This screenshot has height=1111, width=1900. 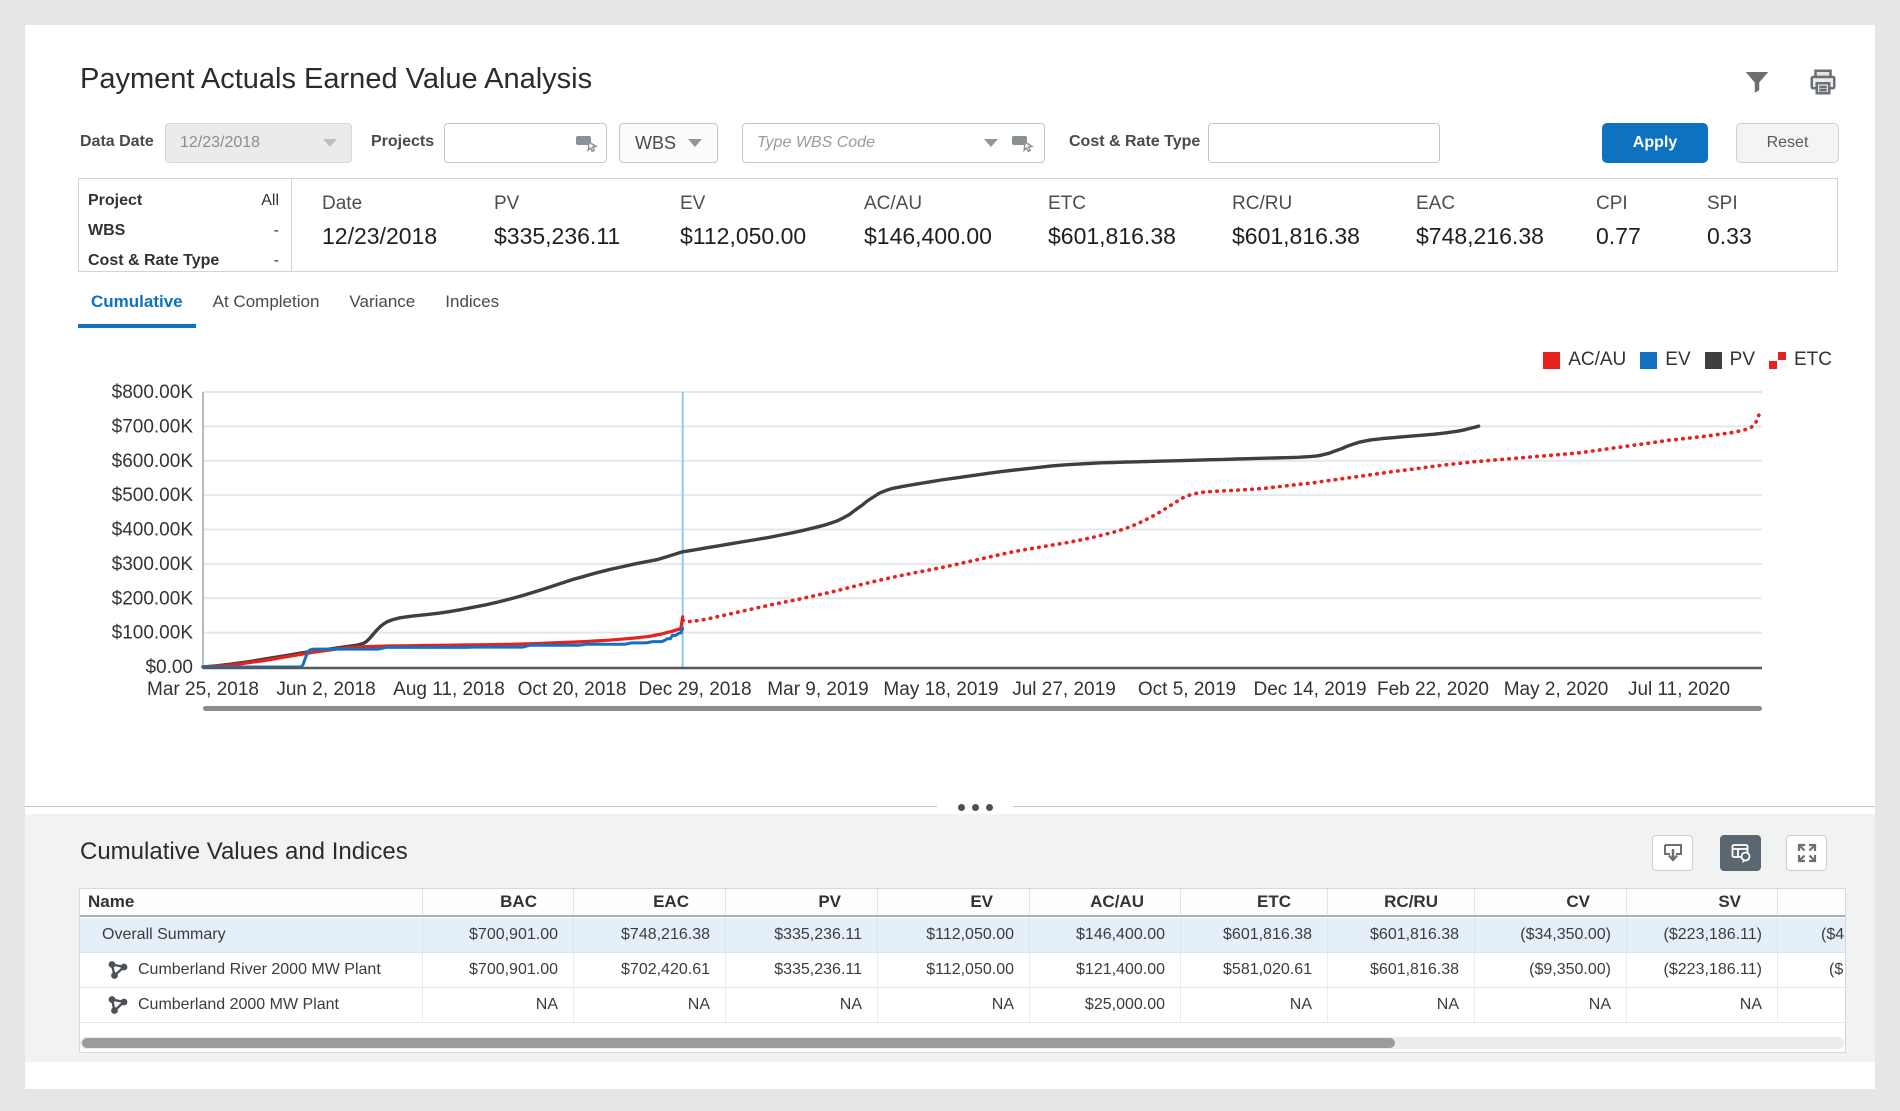 I want to click on column-header-bac: BAC, so click(x=498, y=902).